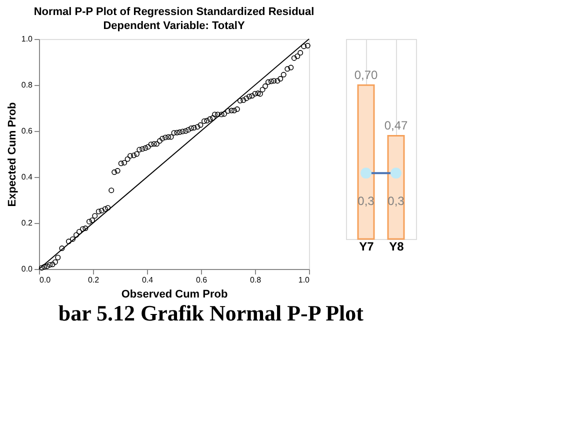 The image size is (567, 430). What do you see at coordinates (148, 280) in the screenshot?
I see `x-tick-label: 0.4` at bounding box center [148, 280].